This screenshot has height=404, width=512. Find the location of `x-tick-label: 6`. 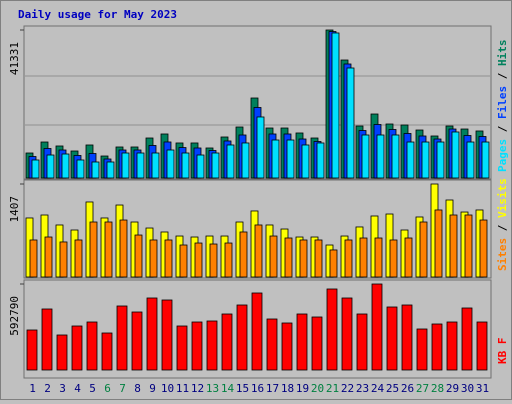

x-tick-label: 6 is located at coordinates (107, 388).